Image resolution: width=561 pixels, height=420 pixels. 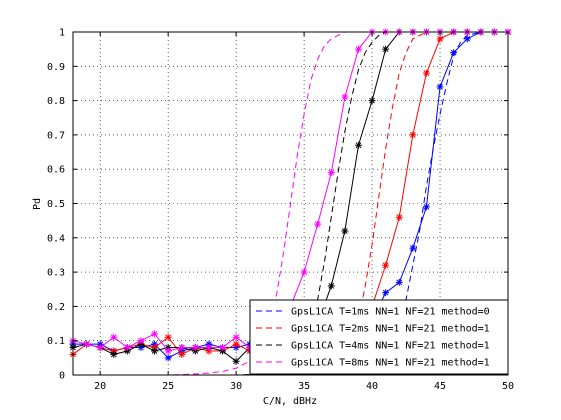 I want to click on y-tick-label: 0.6, so click(x=56, y=170).